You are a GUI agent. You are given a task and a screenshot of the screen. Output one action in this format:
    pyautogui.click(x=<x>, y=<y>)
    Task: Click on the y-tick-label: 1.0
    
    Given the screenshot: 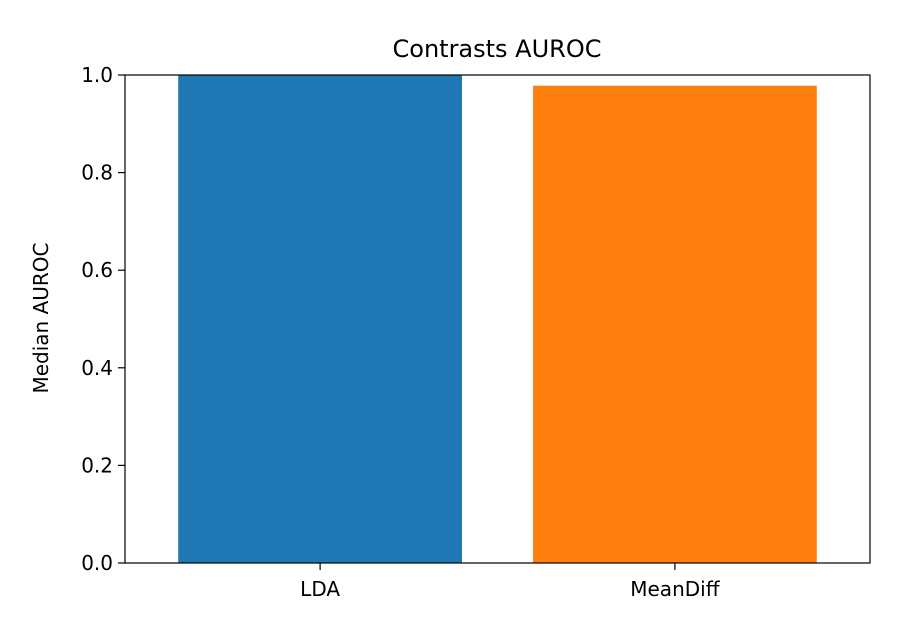 What is the action you would take?
    pyautogui.click(x=97, y=75)
    